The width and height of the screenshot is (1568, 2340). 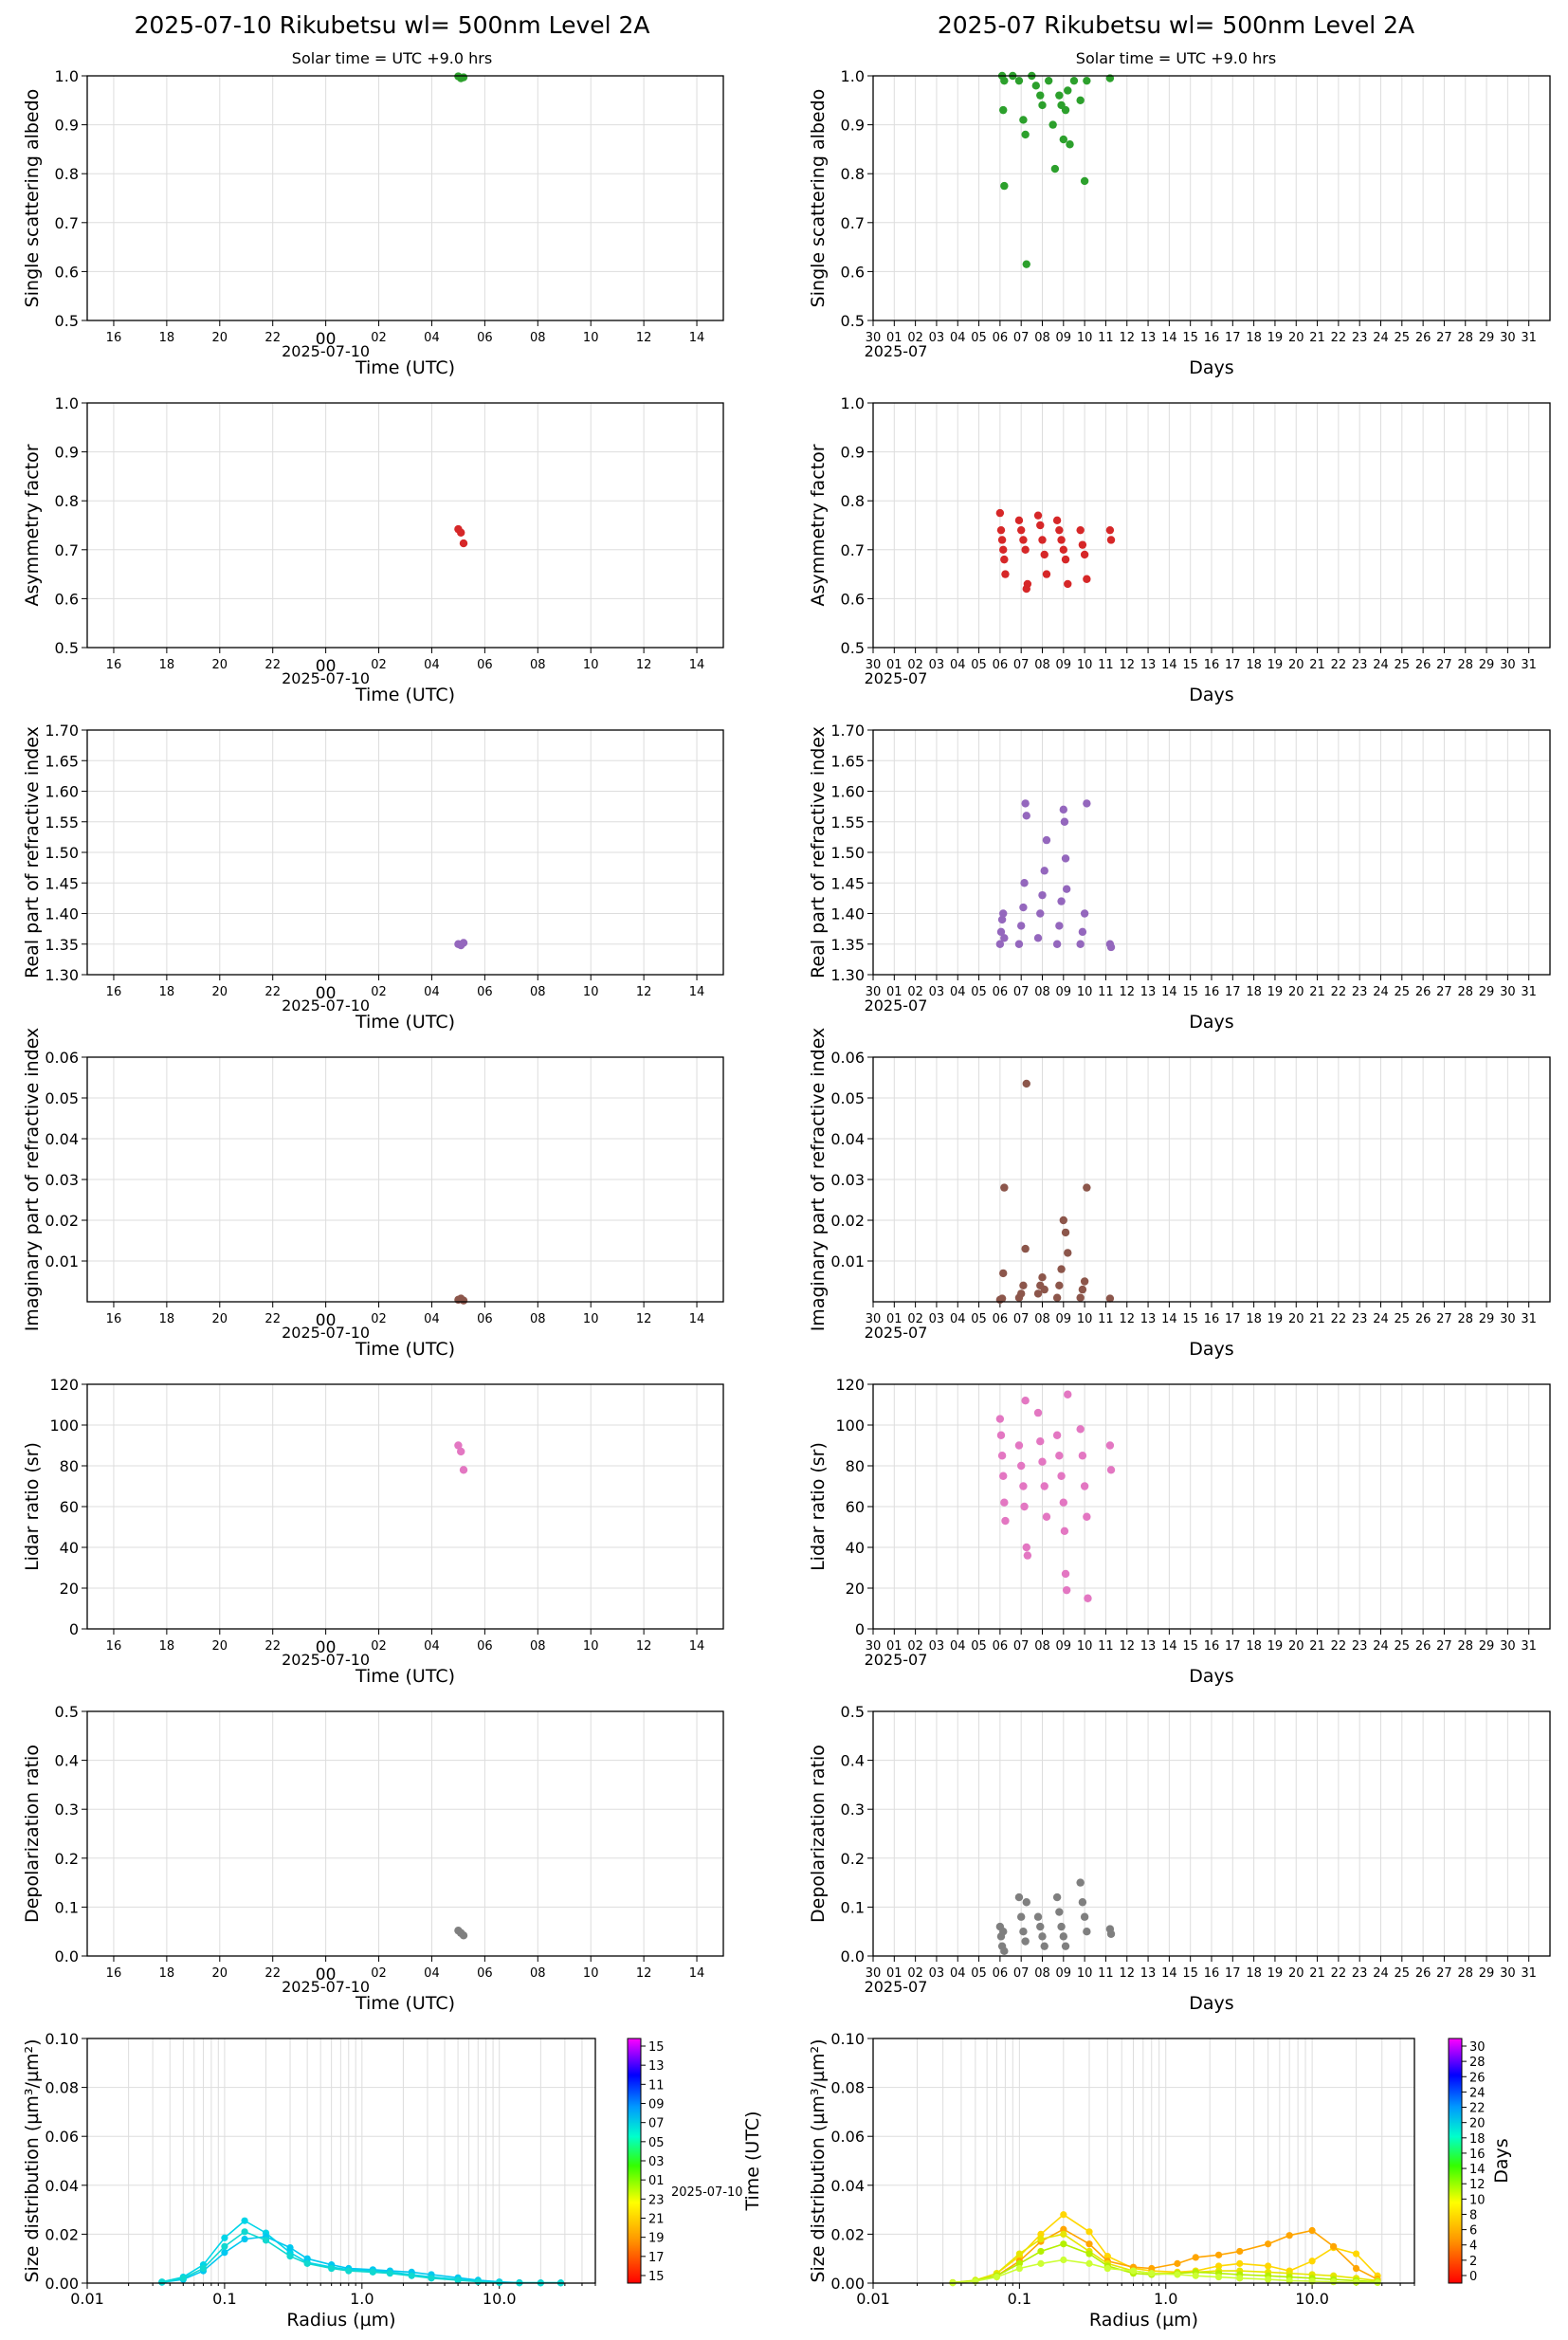 What do you see at coordinates (1312, 2299) in the screenshot?
I see `size-month-x-tick-label: 10.0` at bounding box center [1312, 2299].